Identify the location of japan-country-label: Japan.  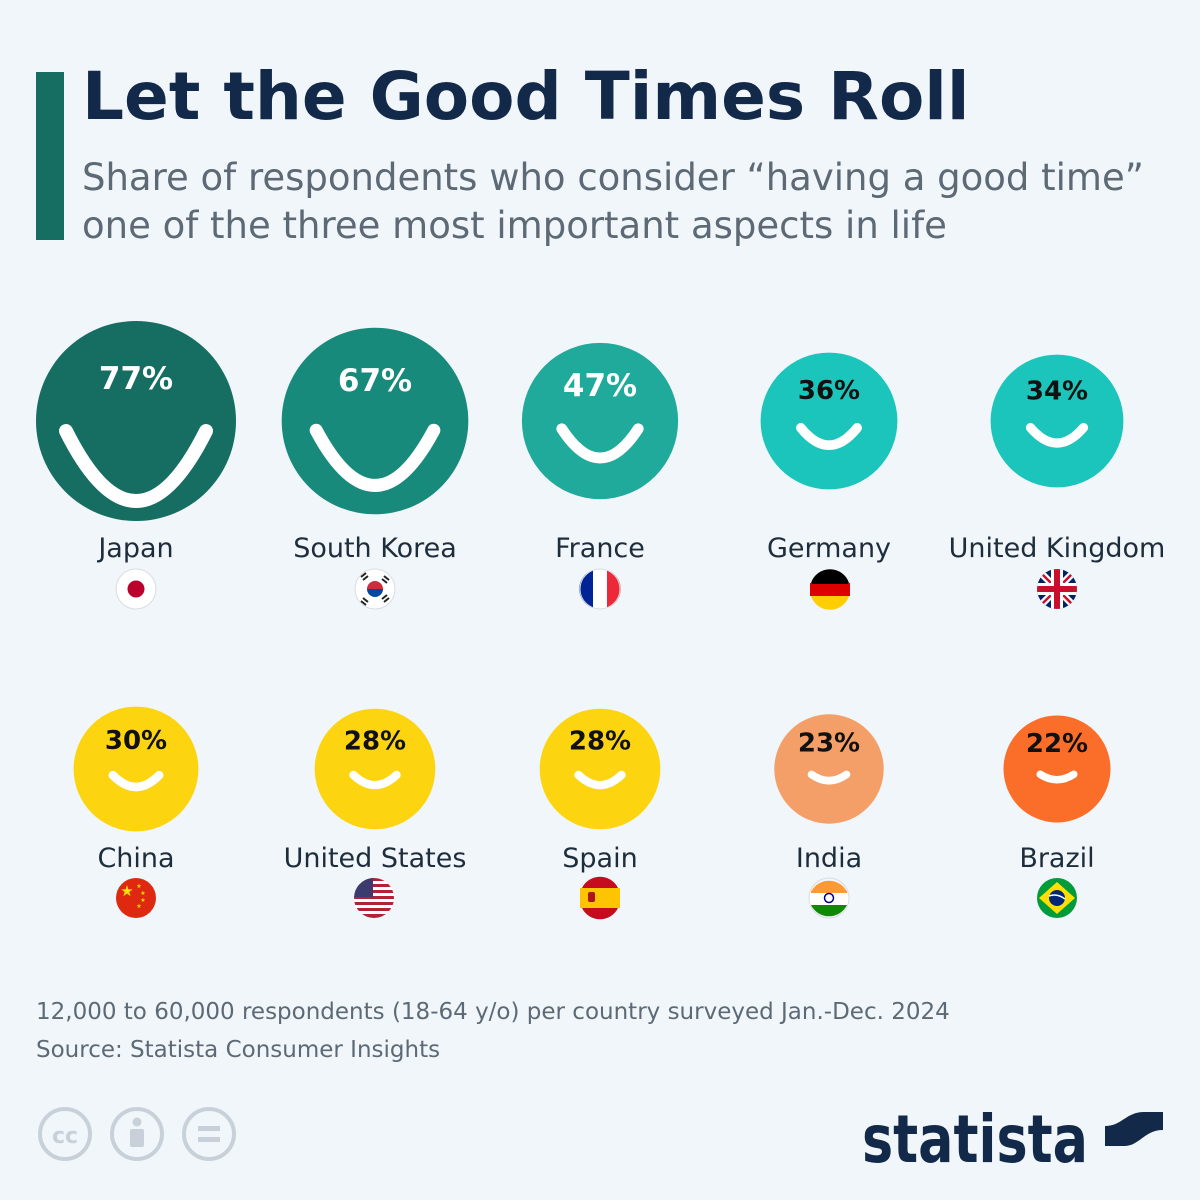
(134, 548).